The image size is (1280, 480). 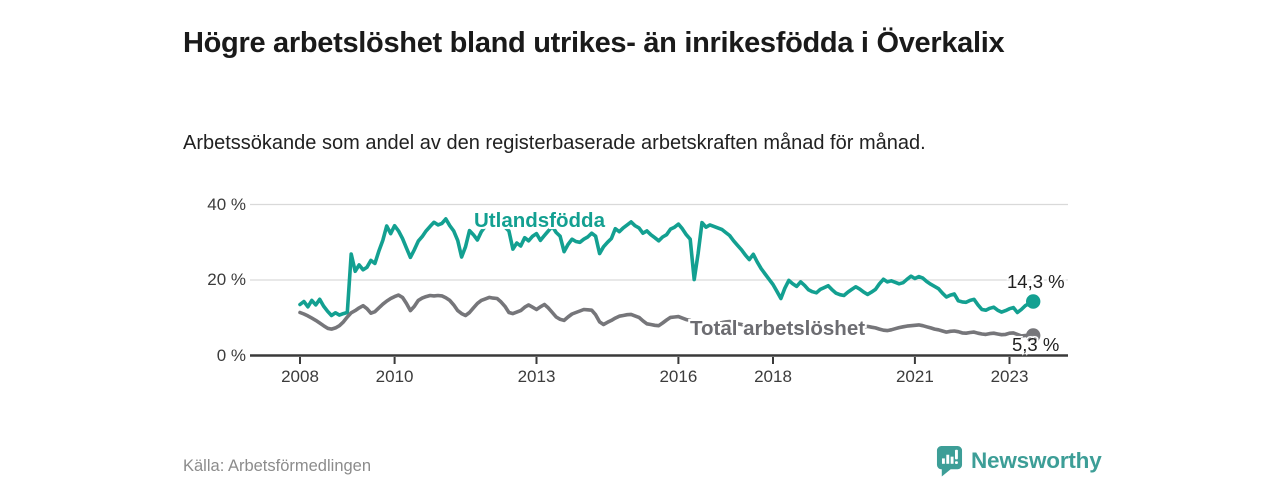 What do you see at coordinates (1009, 376) in the screenshot?
I see `x-tick-label: 2023` at bounding box center [1009, 376].